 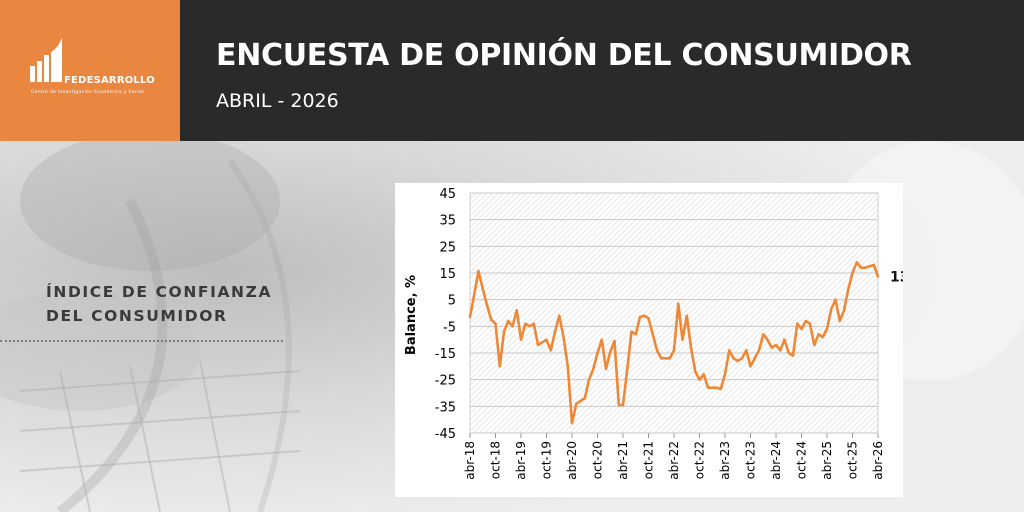 What do you see at coordinates (521, 460) in the screenshot?
I see `x-tick-label: abr-19` at bounding box center [521, 460].